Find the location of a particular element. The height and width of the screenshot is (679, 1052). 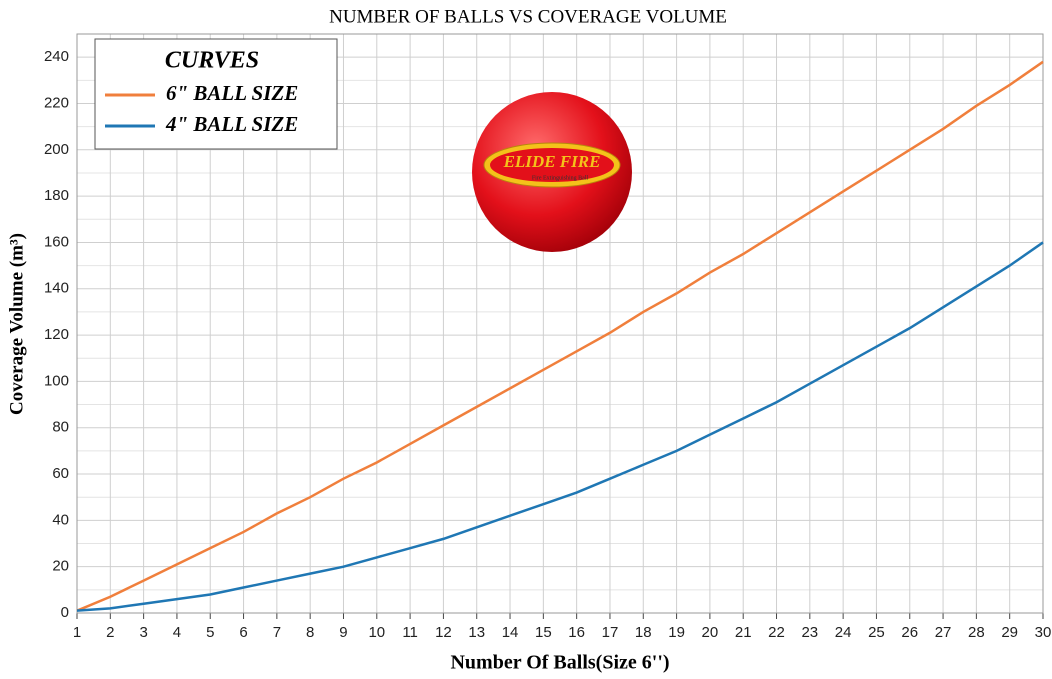

y-tick-label: 0 is located at coordinates (65, 612).